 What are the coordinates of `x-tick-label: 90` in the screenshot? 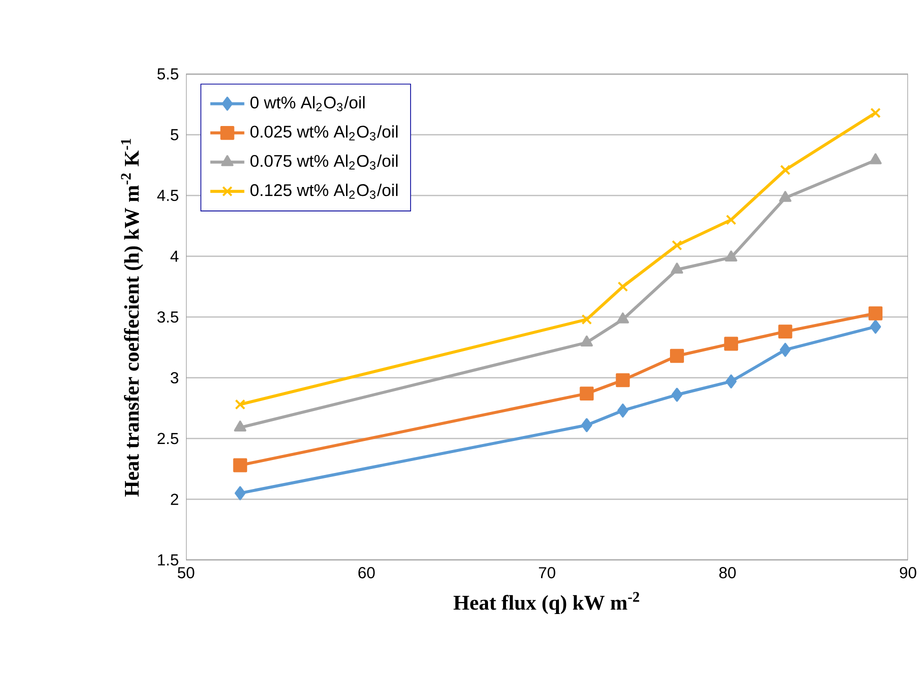 It's located at (908, 572).